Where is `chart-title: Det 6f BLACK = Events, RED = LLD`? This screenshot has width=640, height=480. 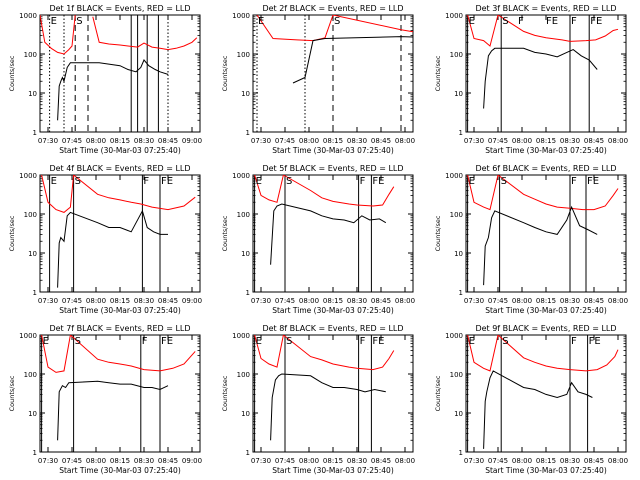
chart-title: Det 6f BLACK = Events, RED = LLD is located at coordinates (545, 168).